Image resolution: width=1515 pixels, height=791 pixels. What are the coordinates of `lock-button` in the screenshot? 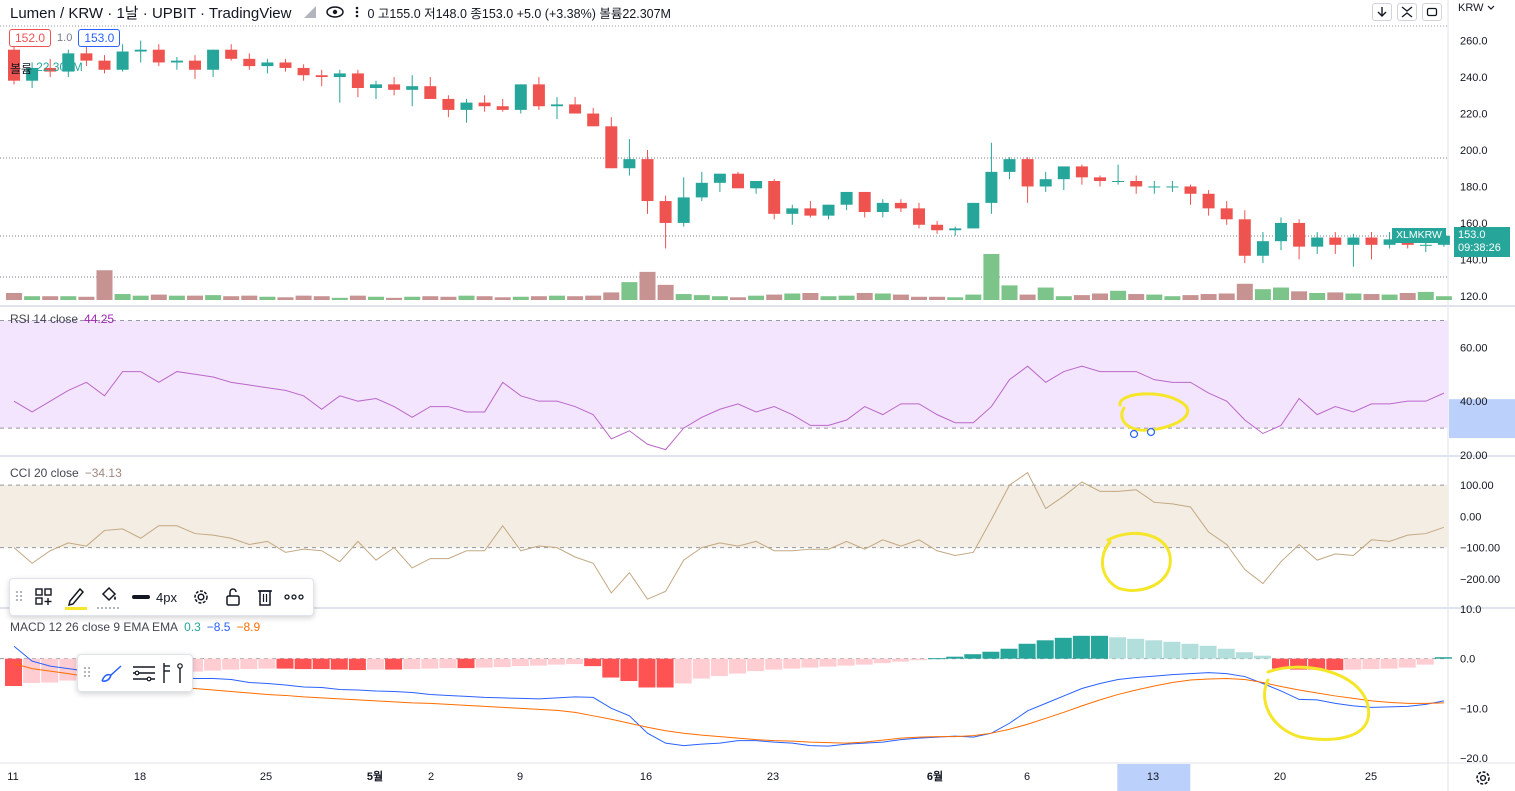 It's located at (233, 597).